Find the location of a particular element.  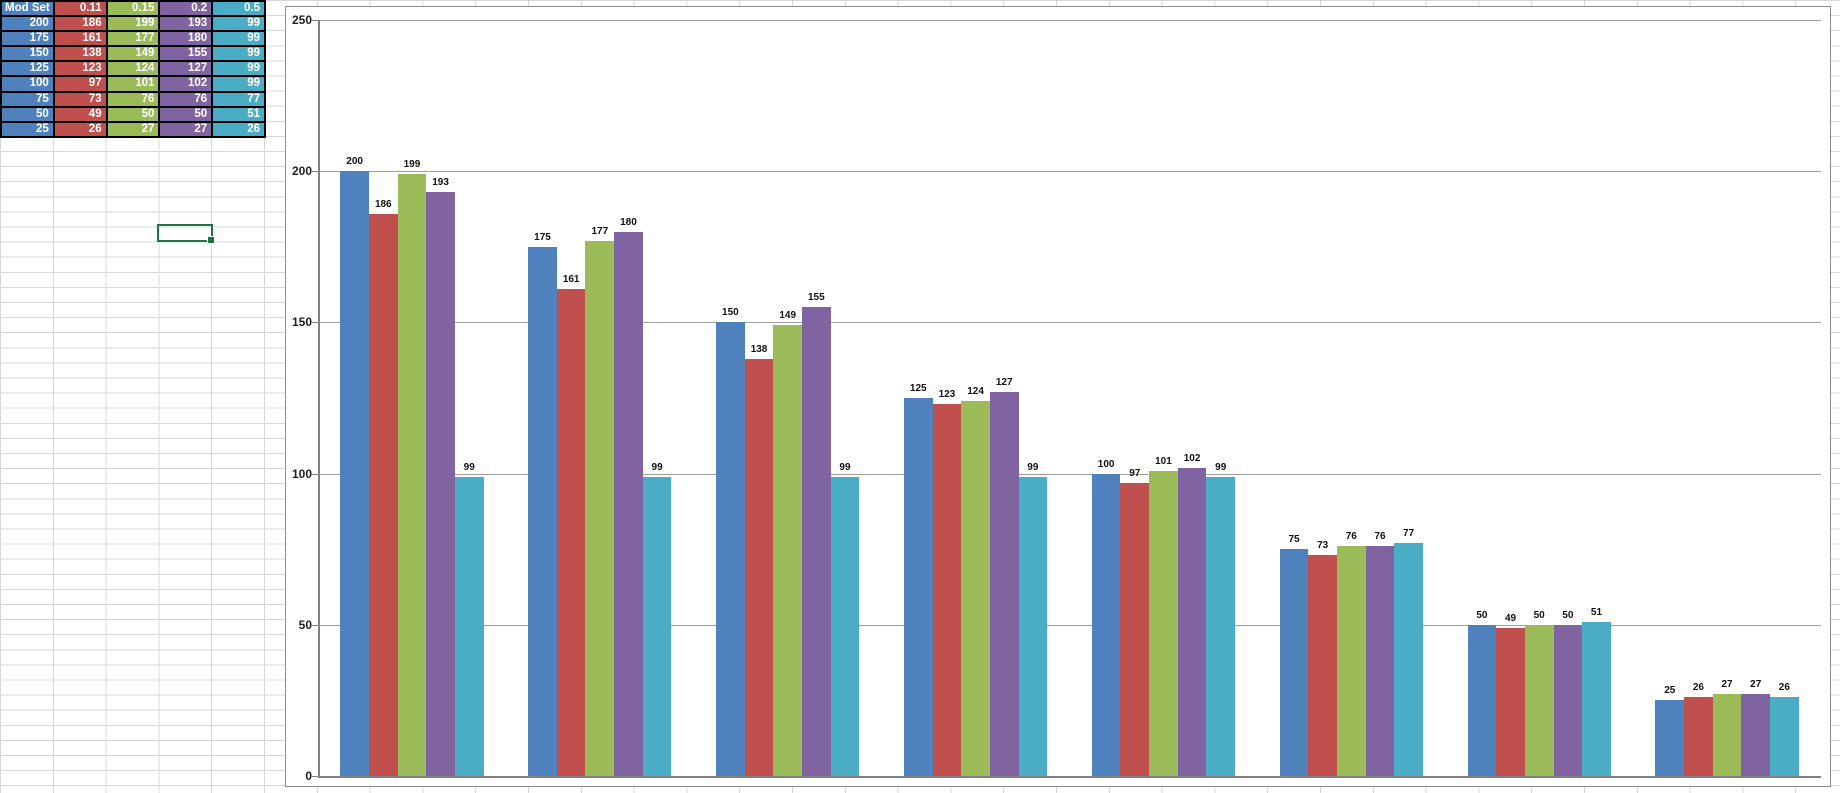

table-cell: 149 is located at coordinates (133, 54).